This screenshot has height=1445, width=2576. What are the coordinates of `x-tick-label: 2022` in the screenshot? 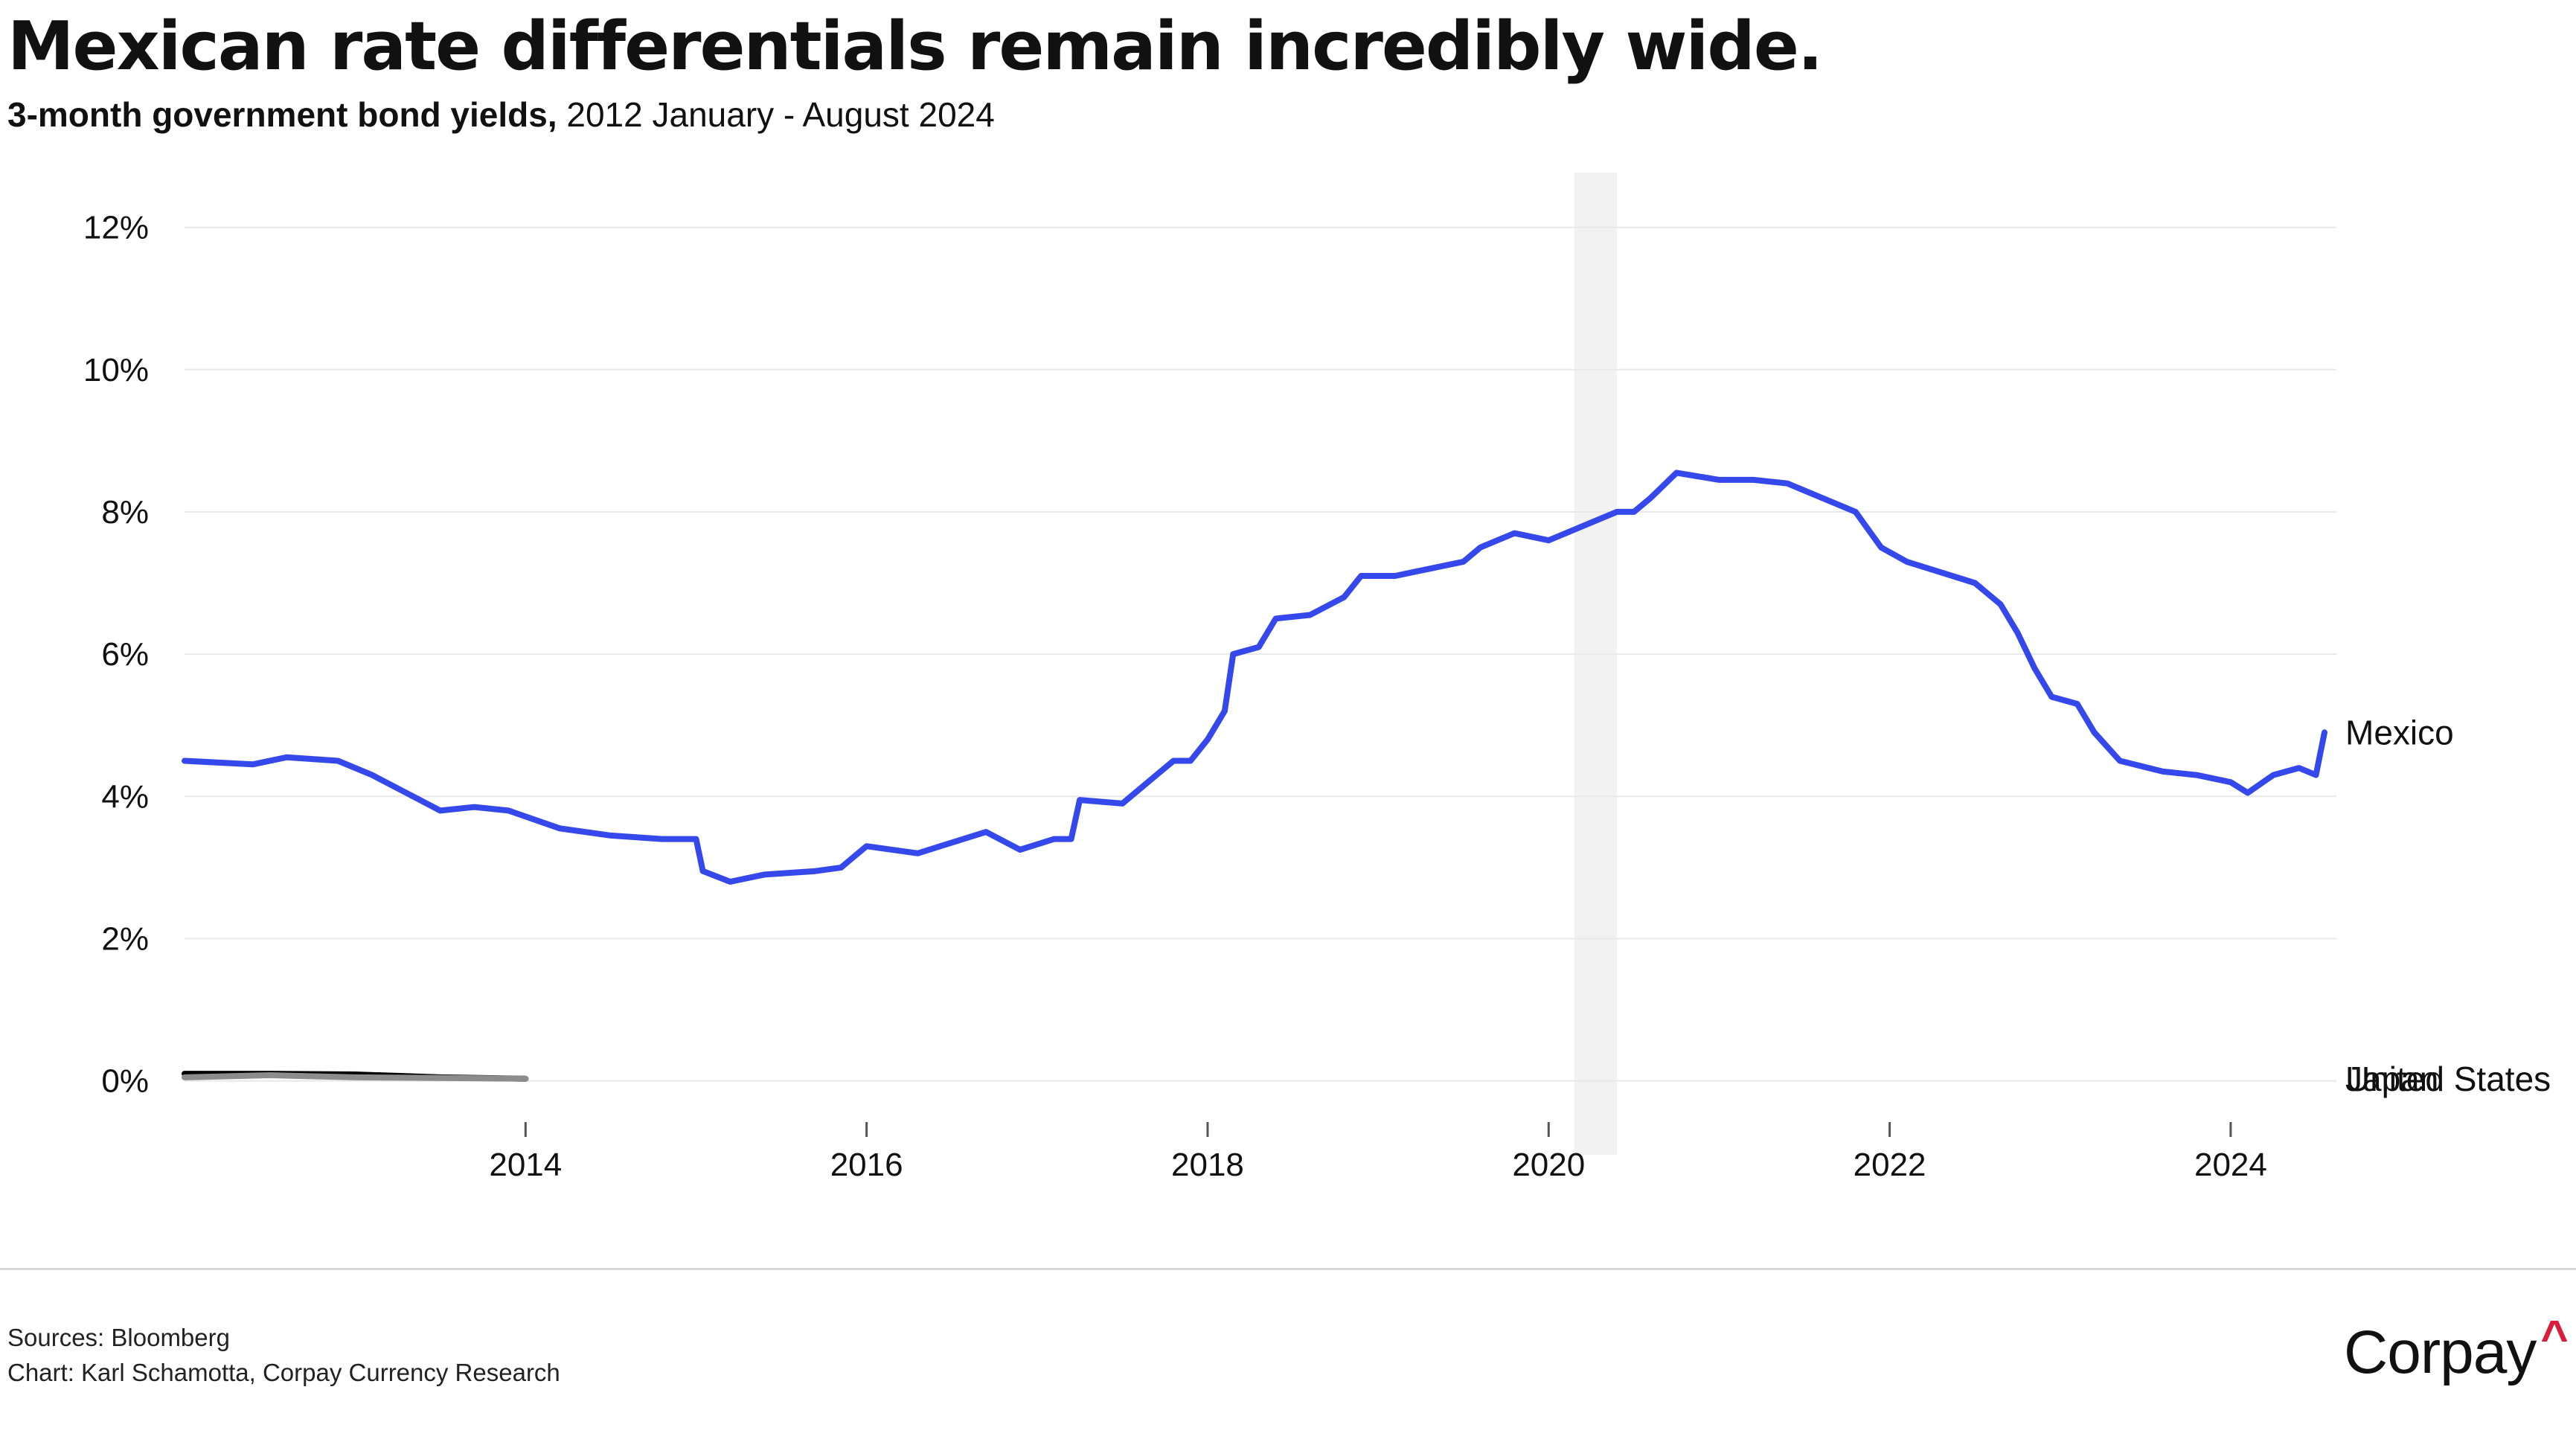 It's located at (1889, 1165).